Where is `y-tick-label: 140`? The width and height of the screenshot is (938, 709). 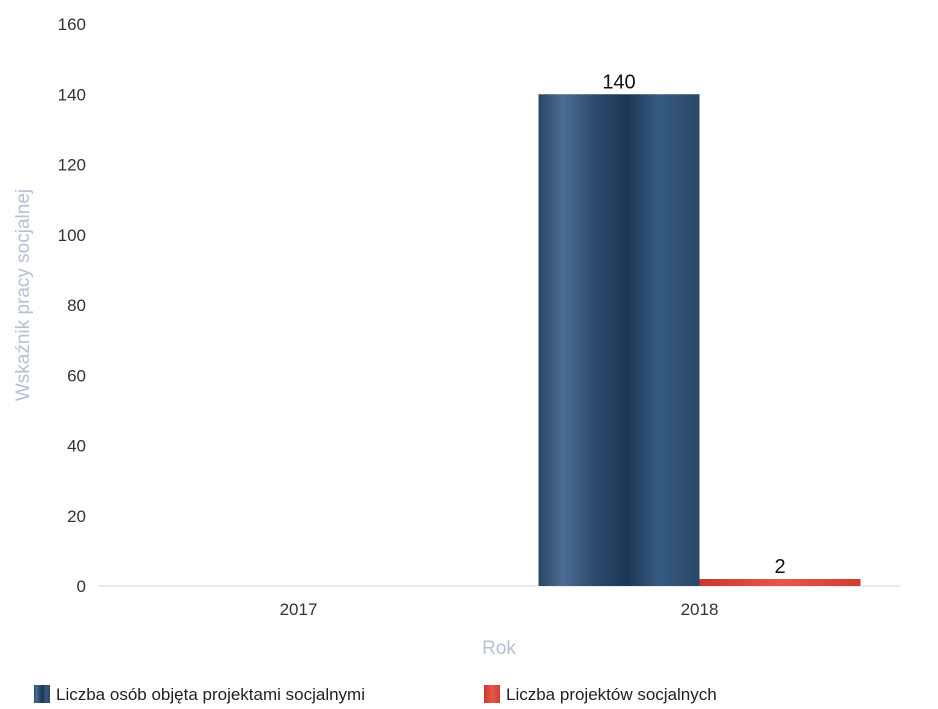 y-tick-label: 140 is located at coordinates (72, 94).